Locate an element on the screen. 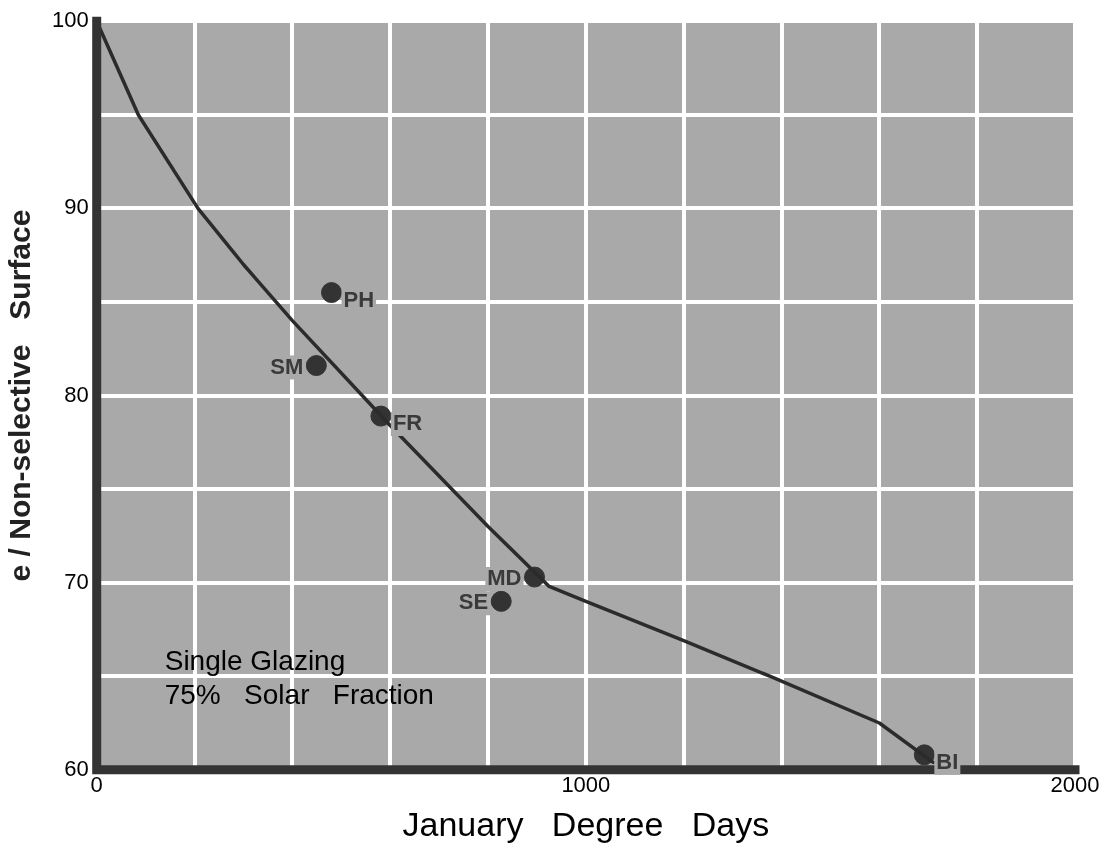  y-tick-label: 90 is located at coordinates (76, 207).